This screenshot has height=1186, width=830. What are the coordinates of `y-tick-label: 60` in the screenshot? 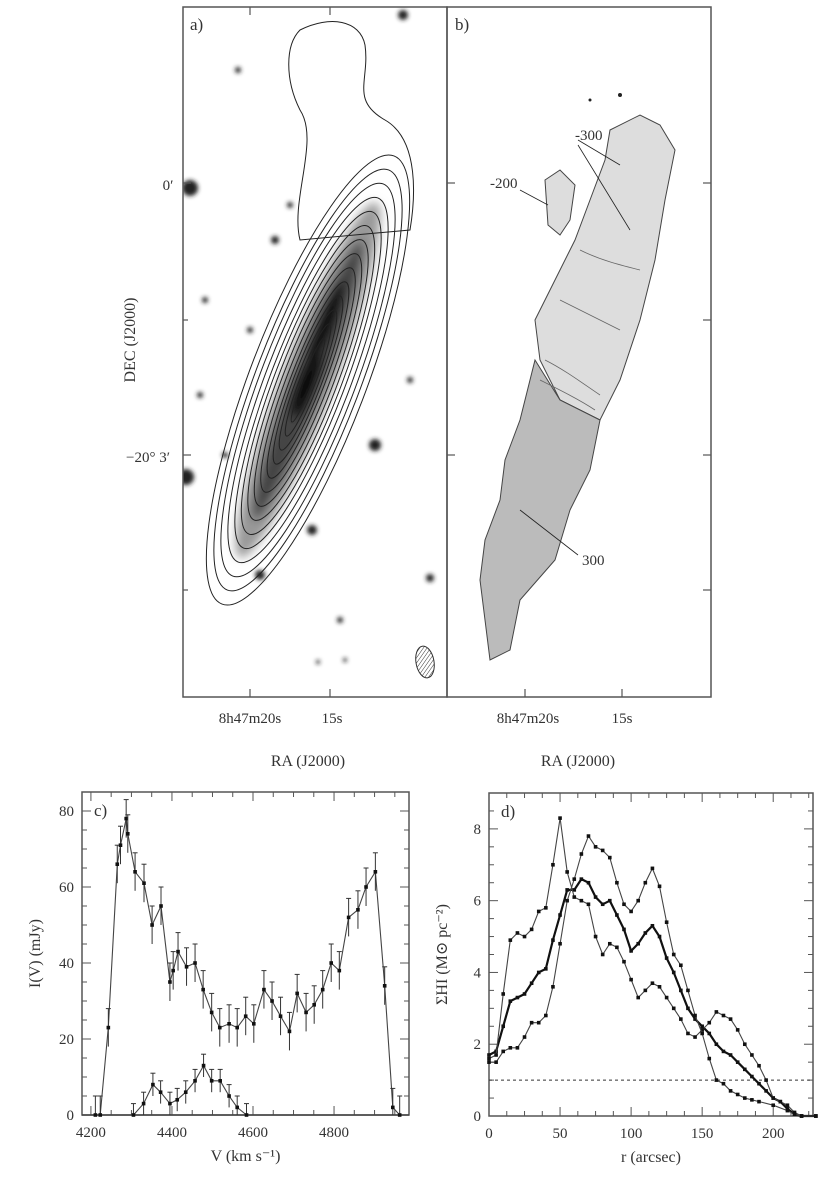 It's located at (66, 888).